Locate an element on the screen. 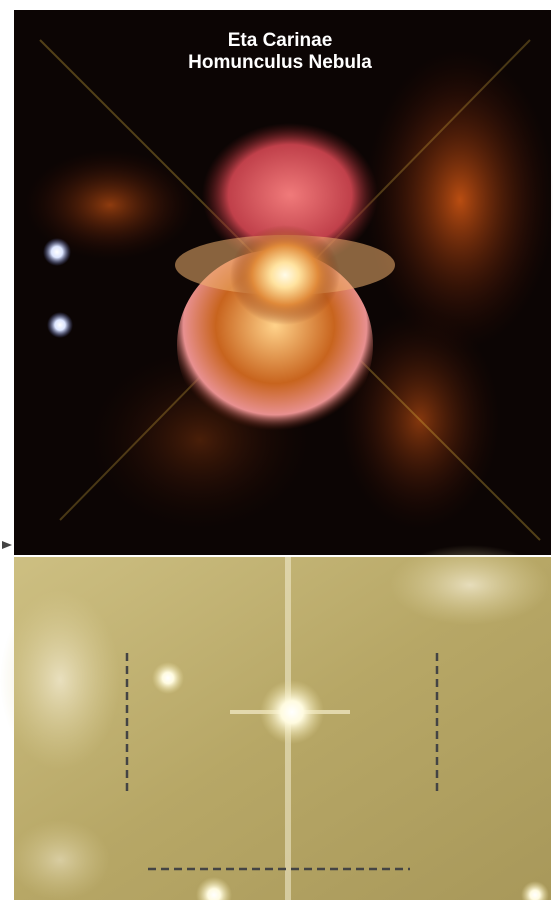 Image resolution: width=553 pixels, height=900 pixels. title-line: Eta Carinae is located at coordinates (280, 40).